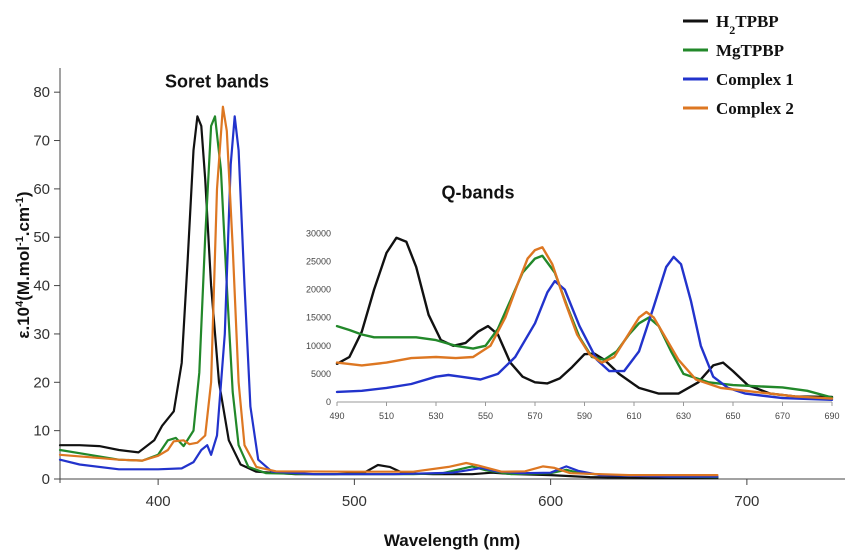  I want to click on inset-y-tick-label: 5000, so click(321, 374).